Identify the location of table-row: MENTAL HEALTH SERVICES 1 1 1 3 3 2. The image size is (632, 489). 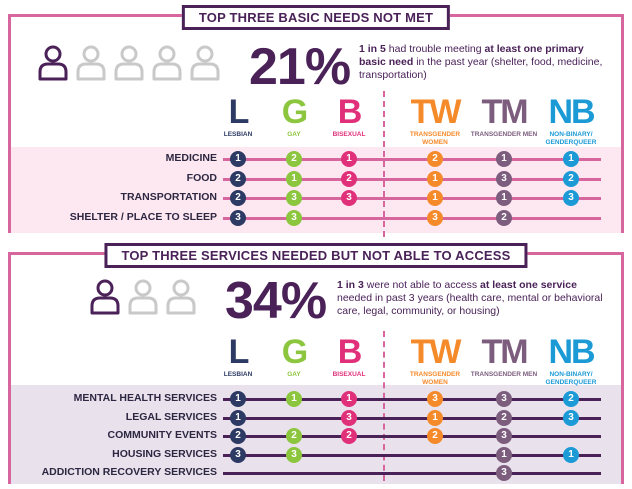
(337, 399).